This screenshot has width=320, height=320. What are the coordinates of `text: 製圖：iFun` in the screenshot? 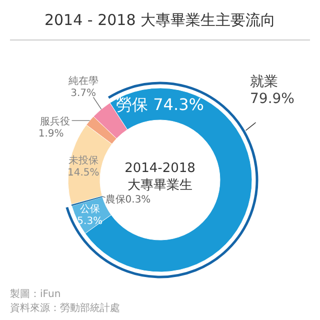 It's located at (35, 294).